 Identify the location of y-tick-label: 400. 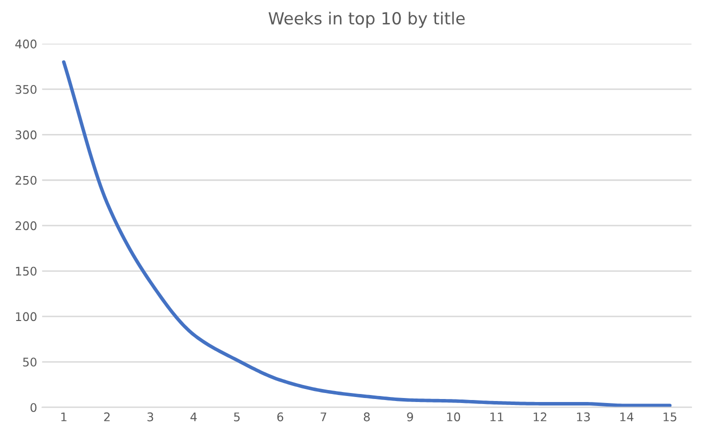
(25, 44).